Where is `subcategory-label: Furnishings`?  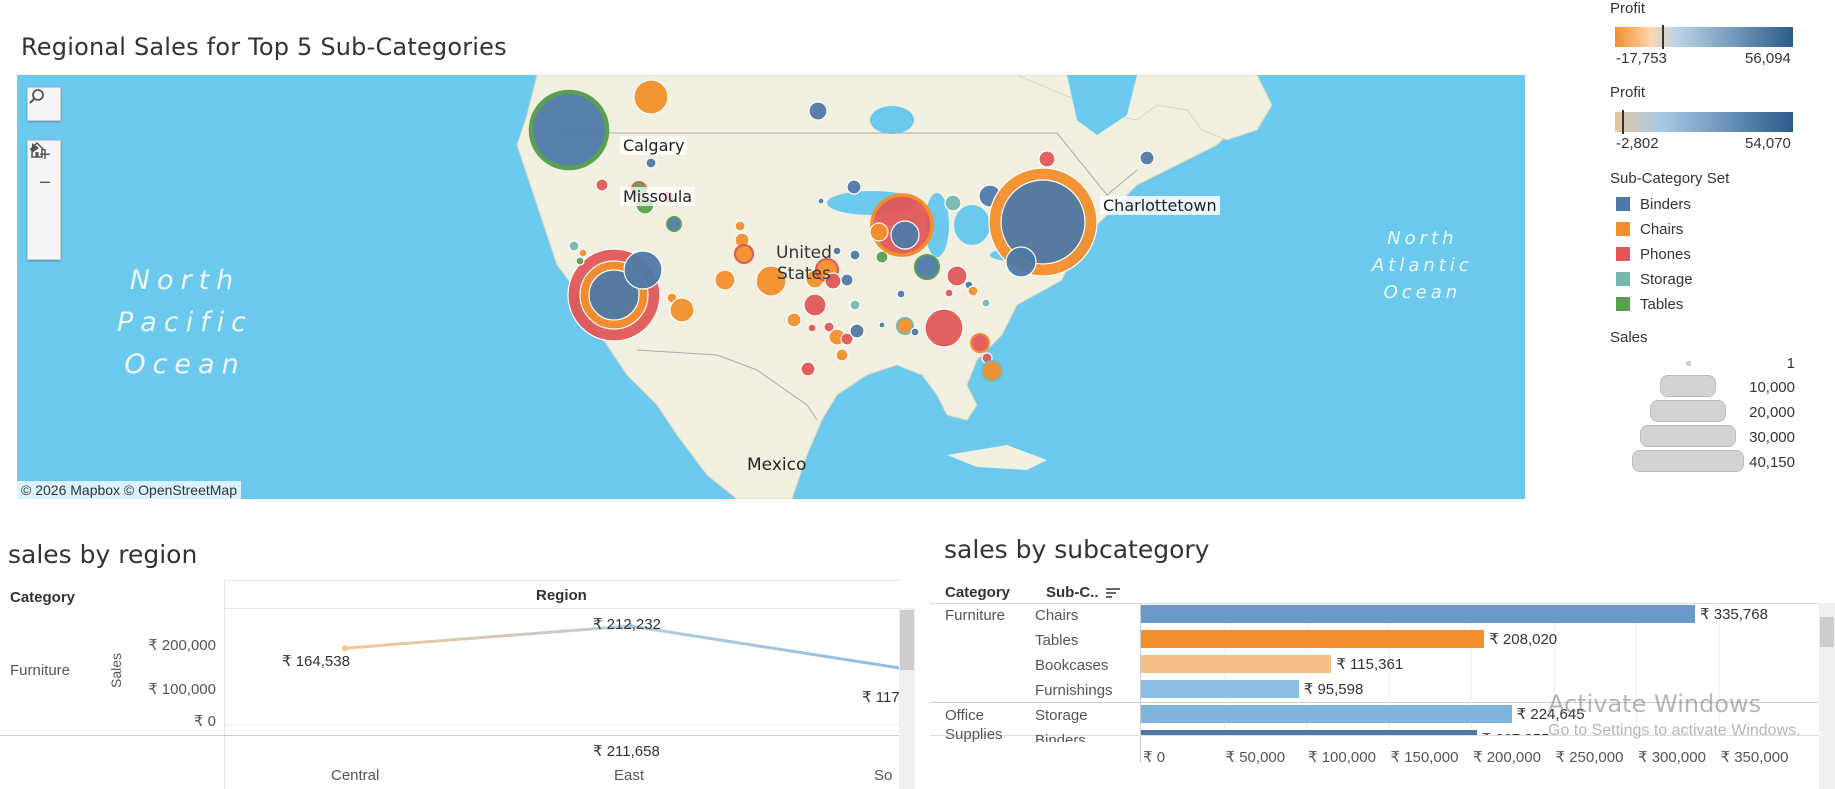 subcategory-label: Furnishings is located at coordinates (1074, 690).